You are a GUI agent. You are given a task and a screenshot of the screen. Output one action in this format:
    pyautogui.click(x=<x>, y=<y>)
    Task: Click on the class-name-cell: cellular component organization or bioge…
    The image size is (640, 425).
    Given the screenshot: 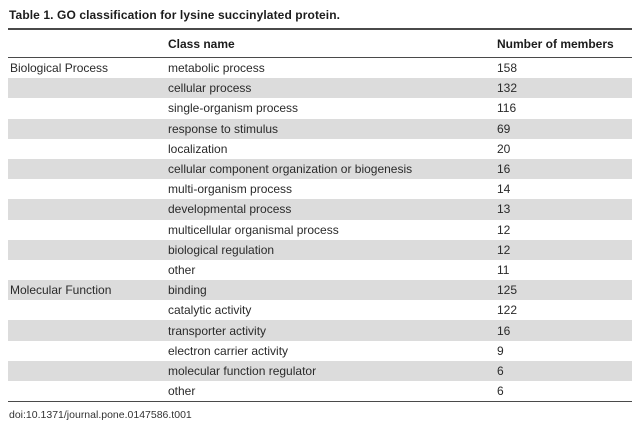 What is the action you would take?
    pyautogui.click(x=290, y=169)
    